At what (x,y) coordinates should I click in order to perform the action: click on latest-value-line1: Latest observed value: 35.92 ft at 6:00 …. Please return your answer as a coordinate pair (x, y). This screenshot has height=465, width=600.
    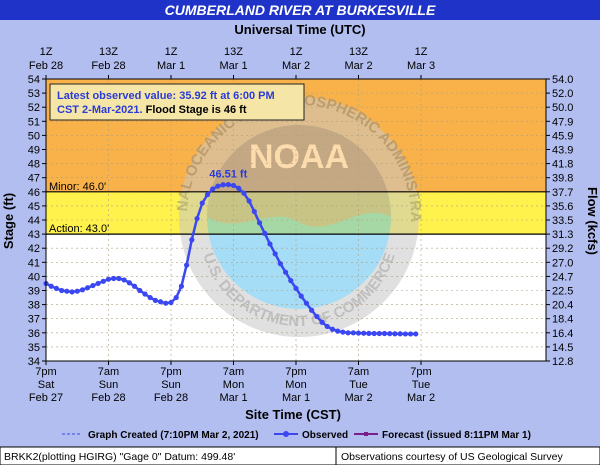
    Looking at the image, I should click on (166, 96).